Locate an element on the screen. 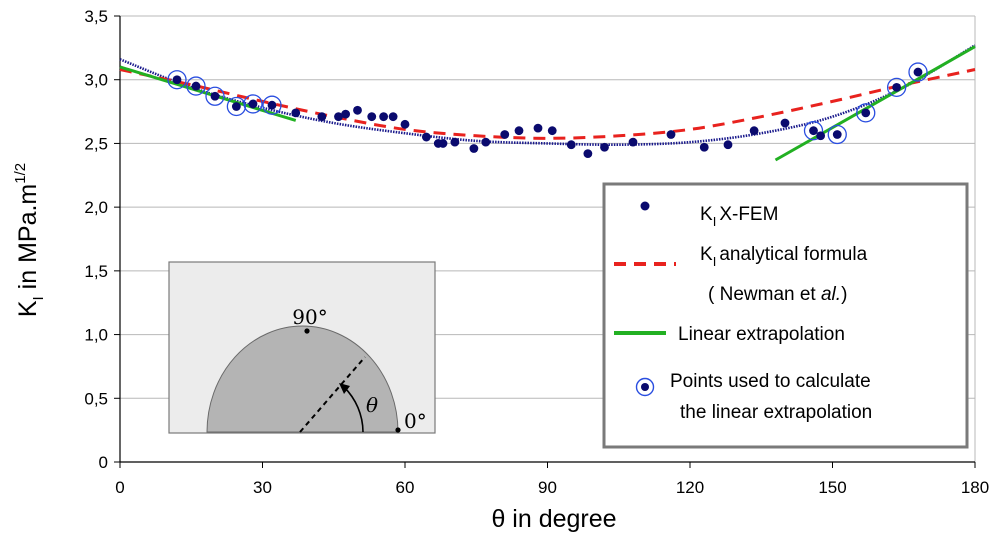  x-tick-label-1: 30 is located at coordinates (262, 487).